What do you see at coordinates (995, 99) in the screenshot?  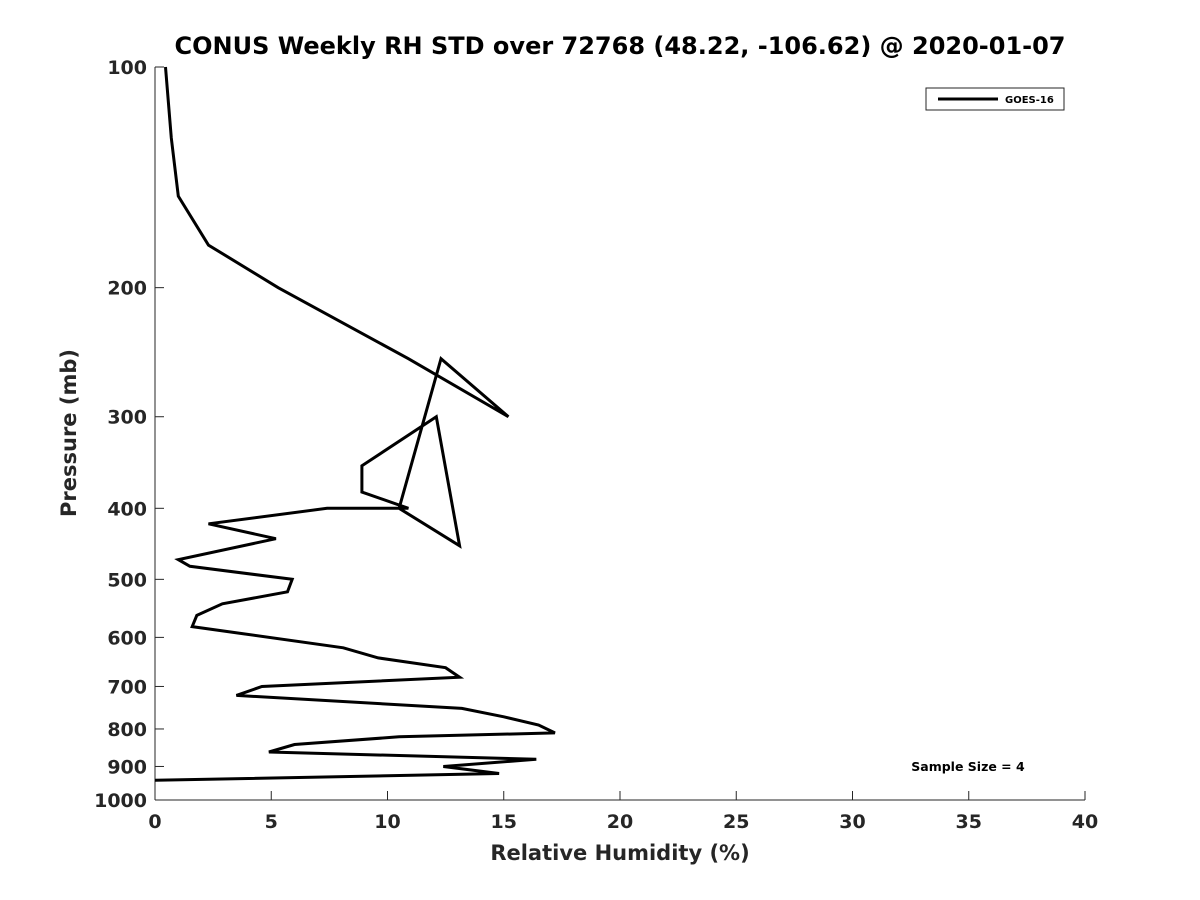 I see `legend: GOES-16` at bounding box center [995, 99].